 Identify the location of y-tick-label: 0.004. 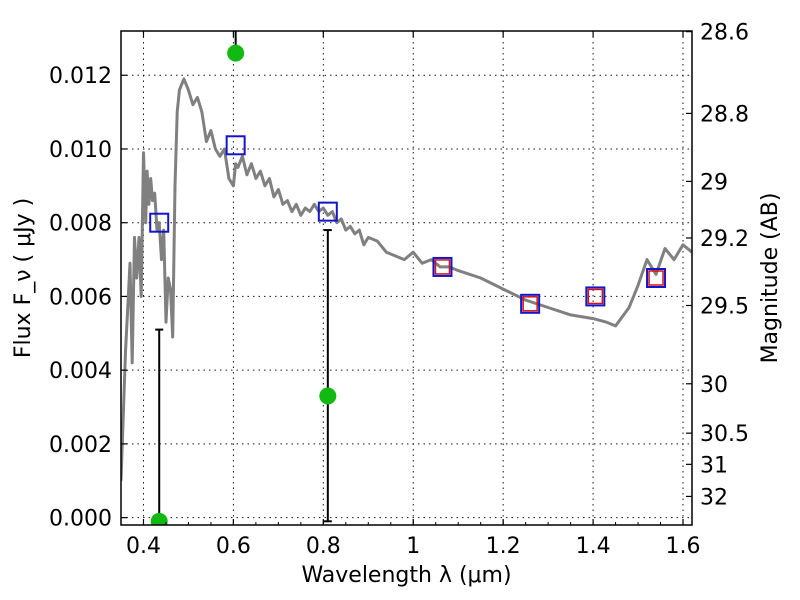
(80, 371).